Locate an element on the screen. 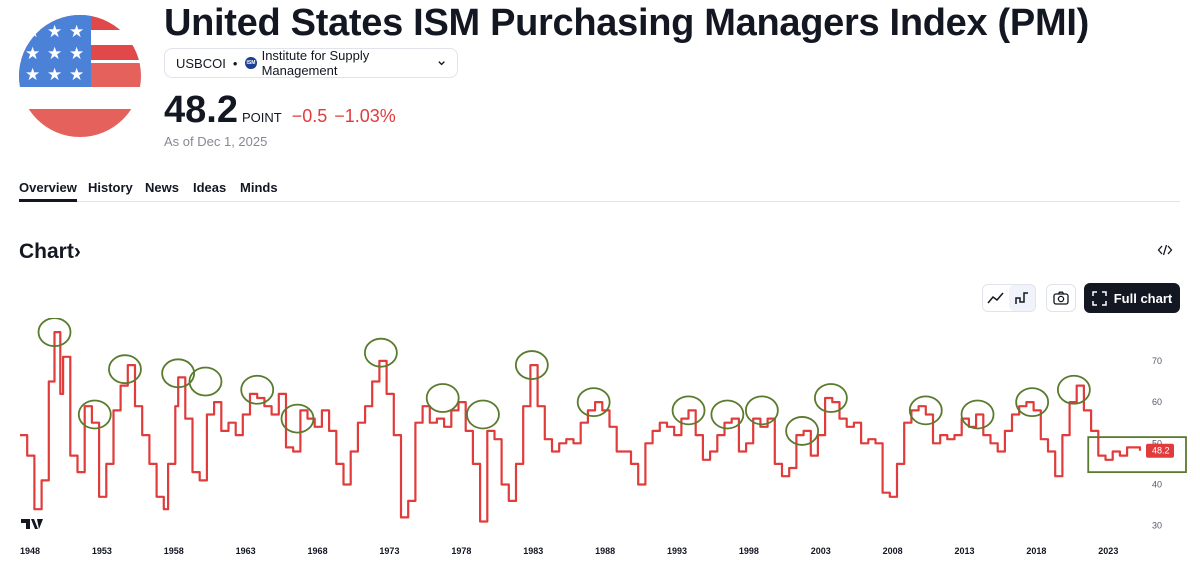 The image size is (1200, 569). last-value-label: 48.2 is located at coordinates (1161, 451).